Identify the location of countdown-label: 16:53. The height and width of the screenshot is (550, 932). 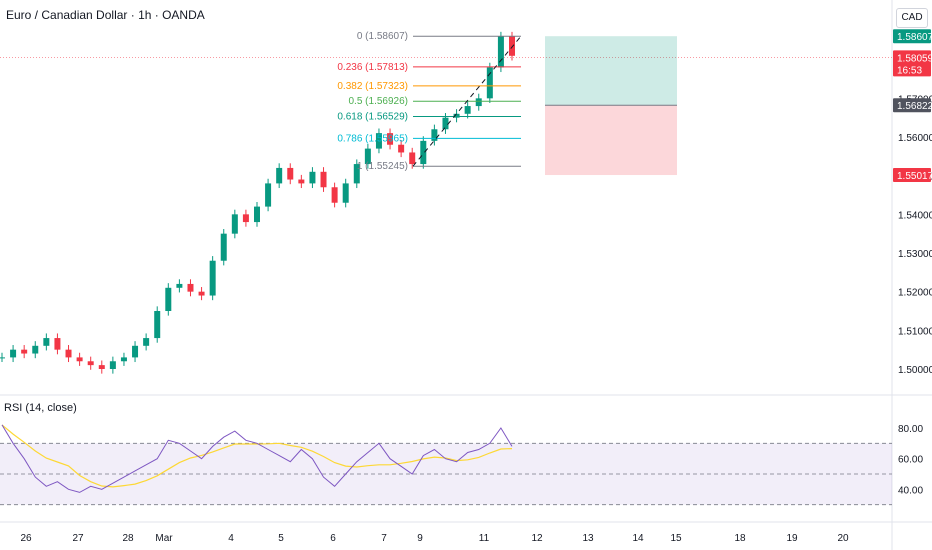
(909, 70).